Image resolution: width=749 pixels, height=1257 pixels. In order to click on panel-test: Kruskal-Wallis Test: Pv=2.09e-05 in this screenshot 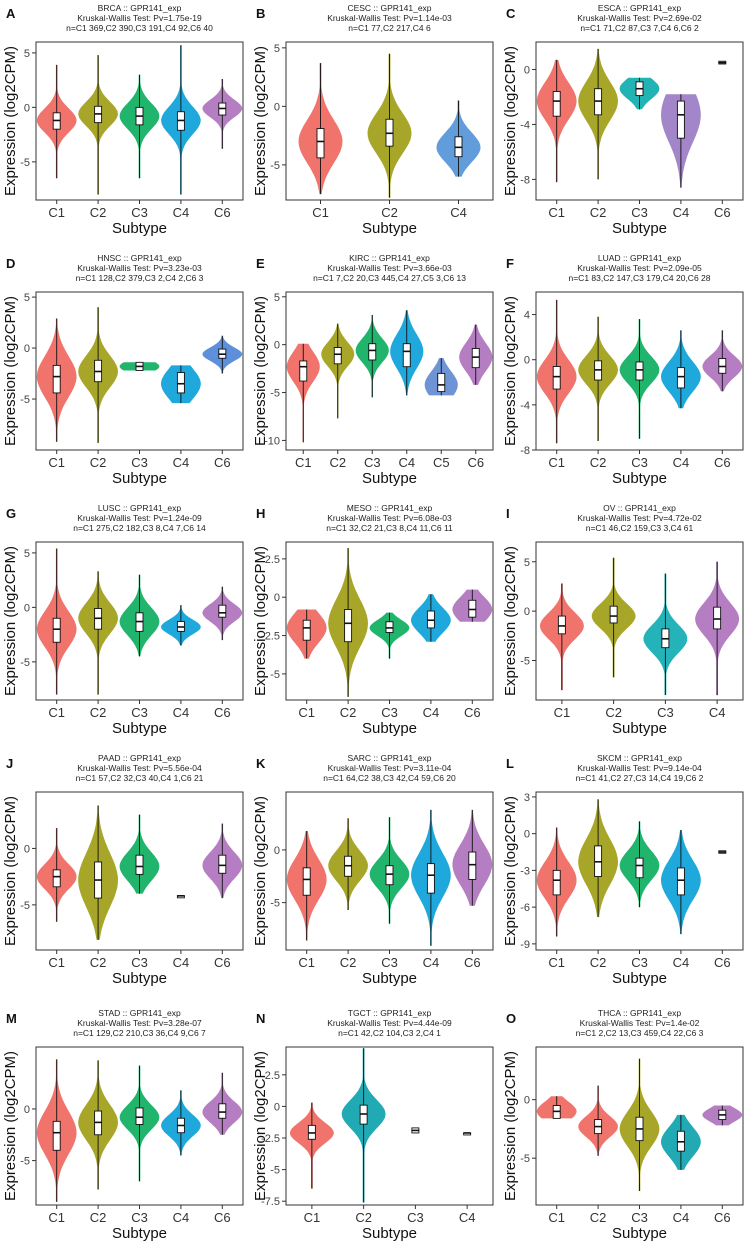, I will do `click(639, 268)`.